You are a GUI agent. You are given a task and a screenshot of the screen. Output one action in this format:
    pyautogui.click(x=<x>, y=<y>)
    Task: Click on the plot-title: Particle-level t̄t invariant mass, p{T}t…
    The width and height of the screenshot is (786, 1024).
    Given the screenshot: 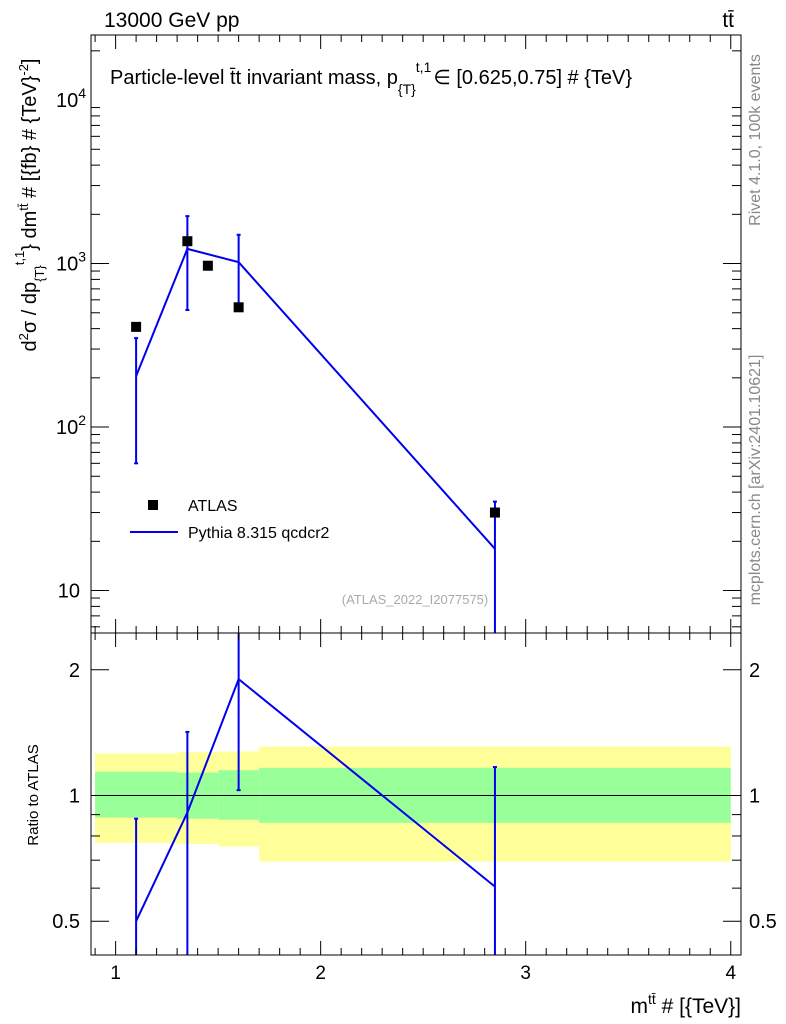 What is the action you would take?
    pyautogui.click(x=371, y=78)
    